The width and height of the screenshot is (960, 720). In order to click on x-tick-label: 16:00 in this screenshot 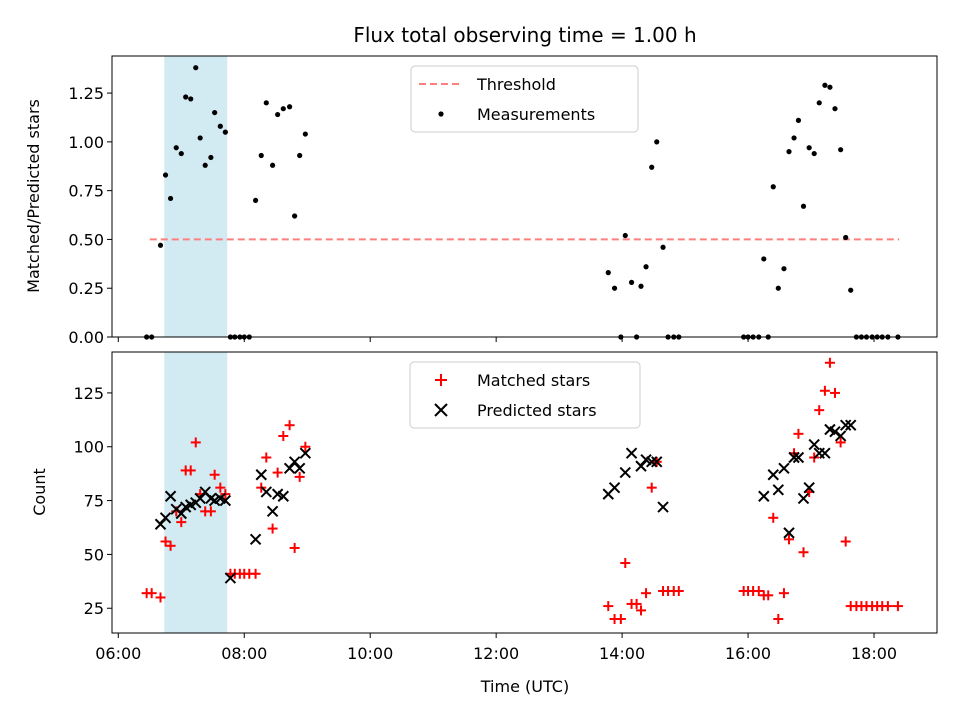, I will do `click(748, 653)`.